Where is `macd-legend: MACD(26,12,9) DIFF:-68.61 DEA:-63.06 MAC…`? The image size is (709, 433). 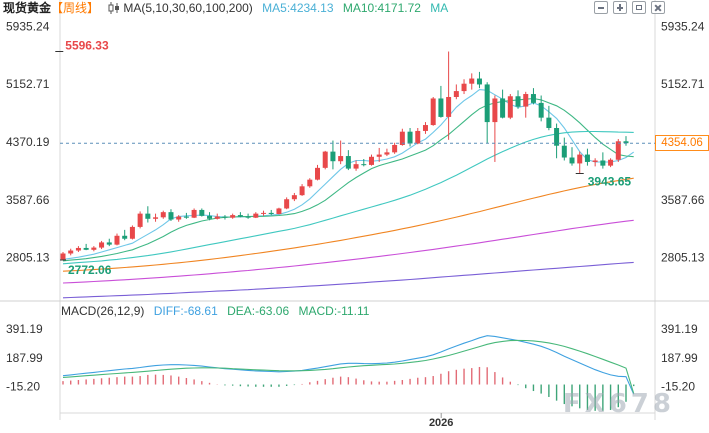 macd-legend: MACD(26,12,9) DIFF:-68.61 DEA:-63.06 MAC… is located at coordinates (218, 311).